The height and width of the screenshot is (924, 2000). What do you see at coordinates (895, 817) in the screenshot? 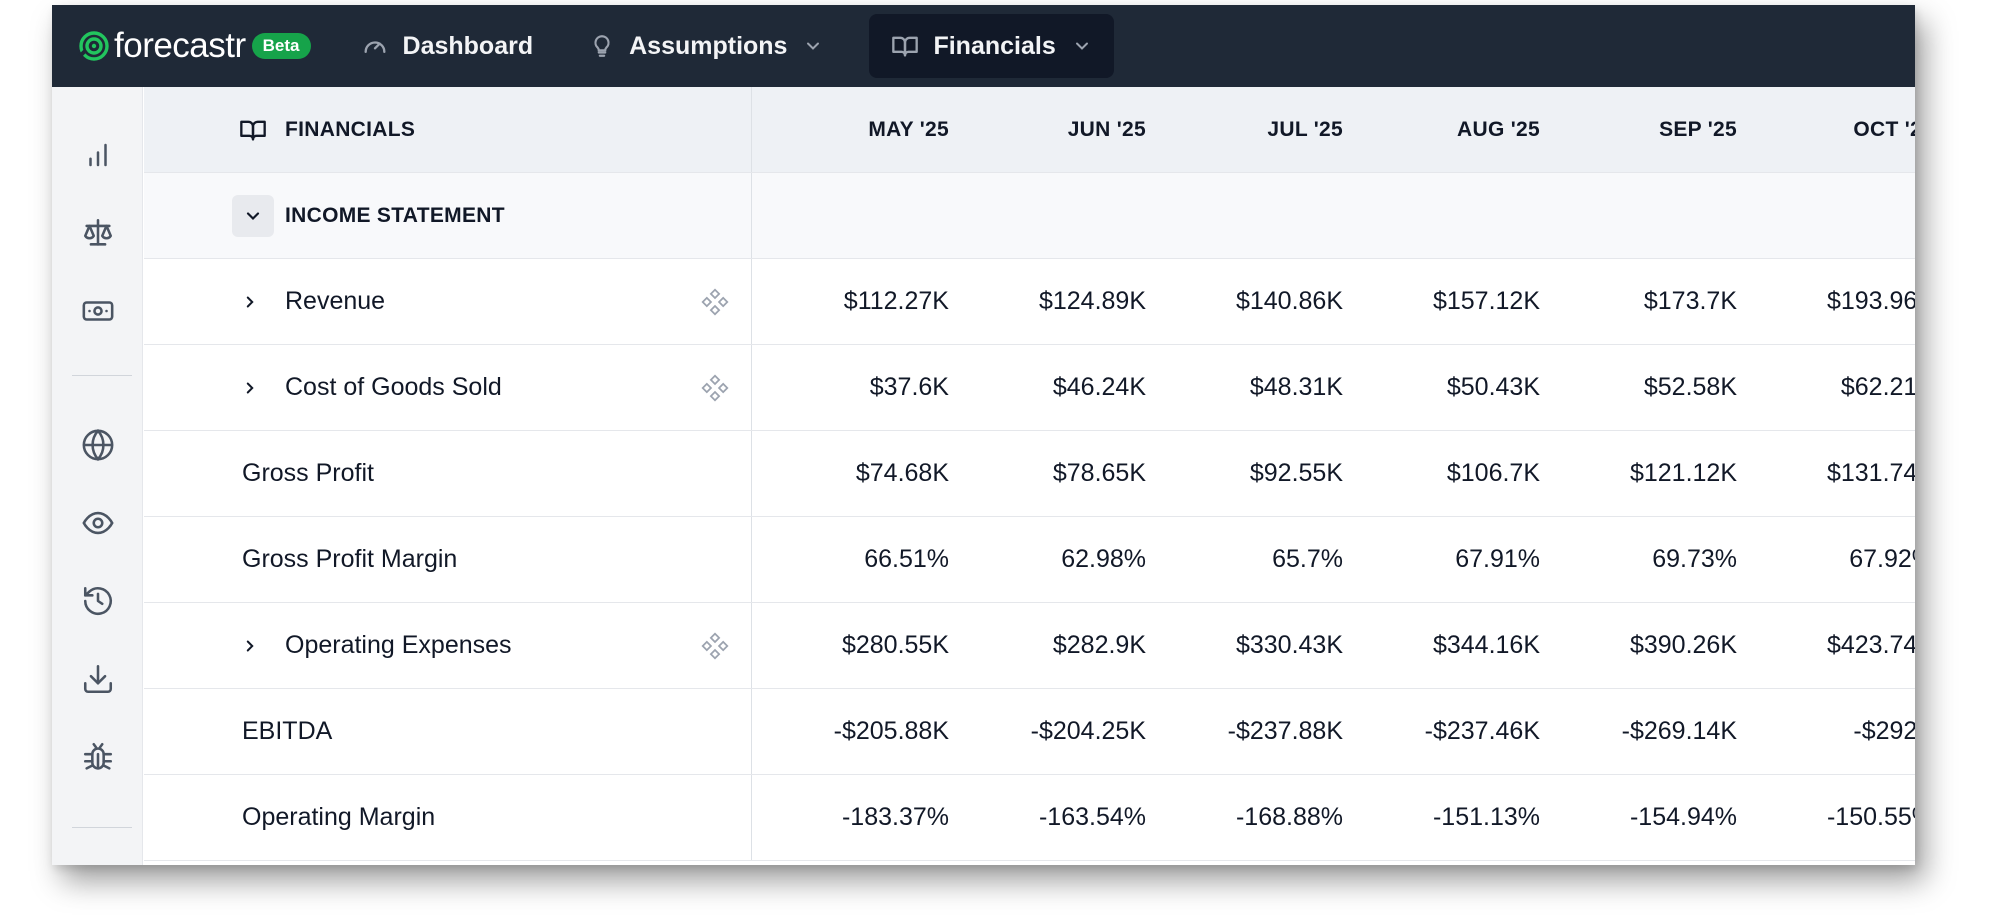
I see `table-cell: -183.37%` at bounding box center [895, 817].